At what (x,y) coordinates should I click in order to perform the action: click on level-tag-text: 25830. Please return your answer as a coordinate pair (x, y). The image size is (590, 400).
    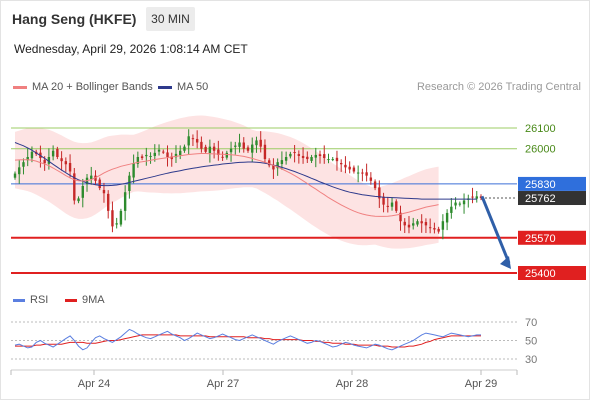
    Looking at the image, I should click on (540, 185).